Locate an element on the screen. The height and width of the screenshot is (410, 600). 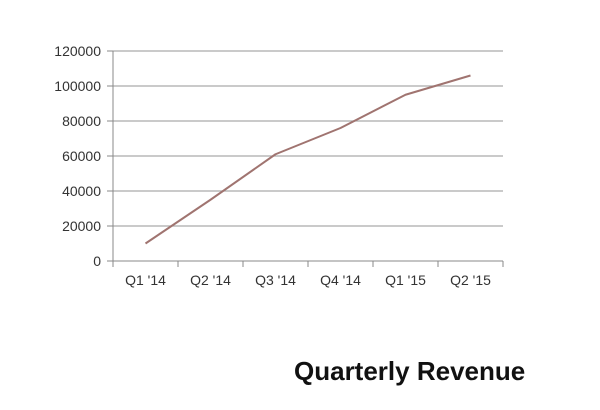
y-tick-label: 100000 is located at coordinates (77, 86).